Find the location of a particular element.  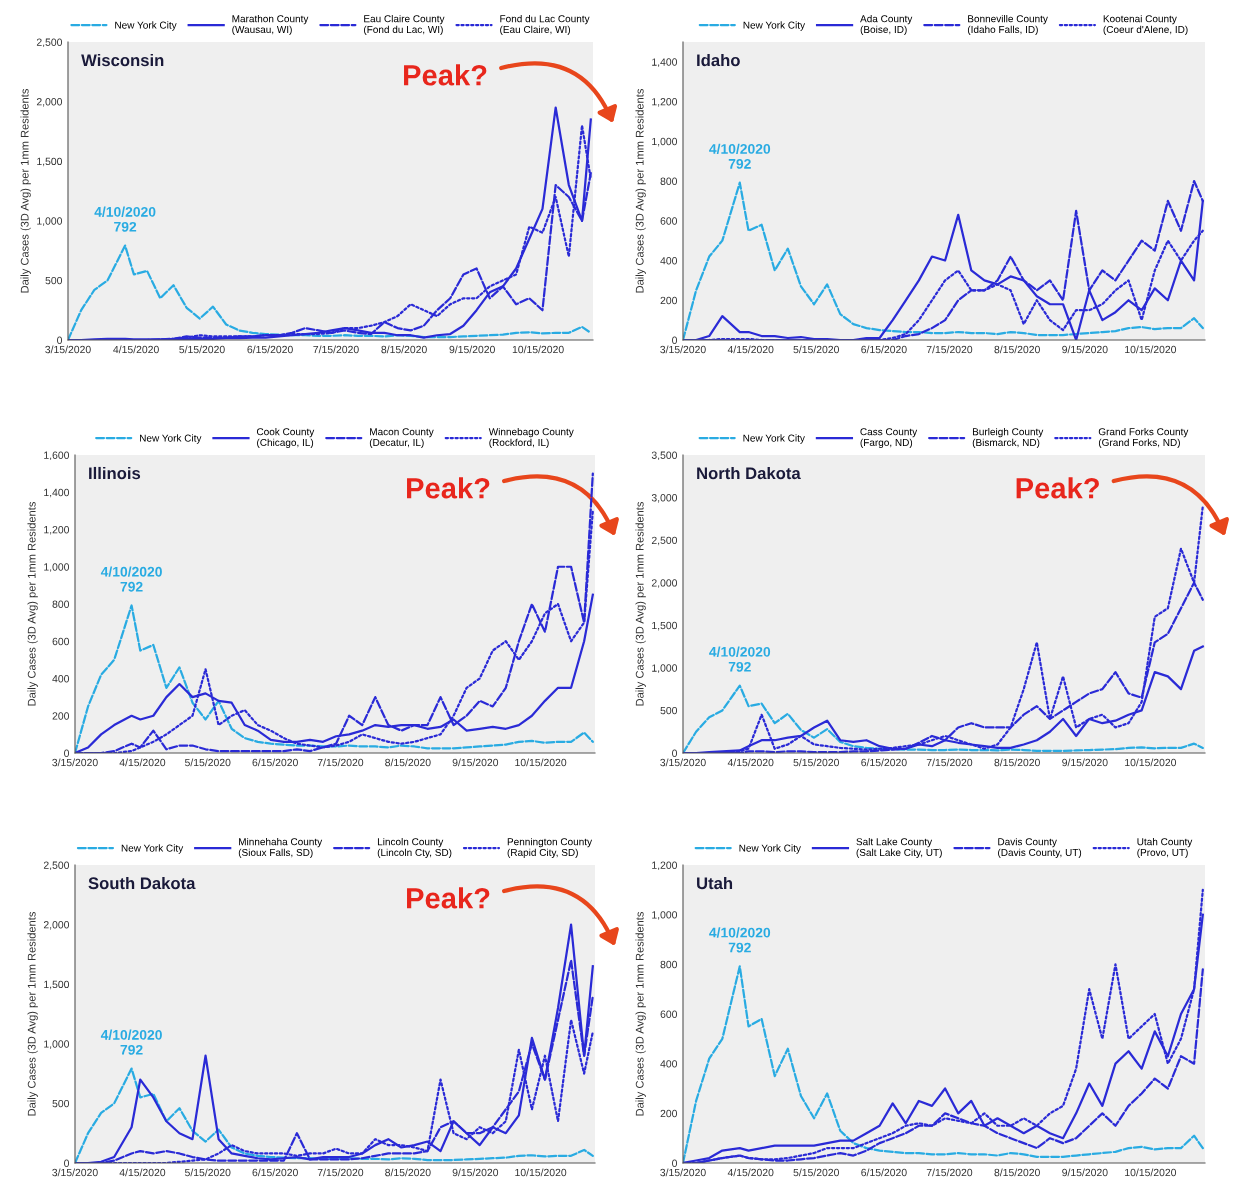

legend-label: Winnebago County (Rockford, IL) is located at coordinates (531, 437).